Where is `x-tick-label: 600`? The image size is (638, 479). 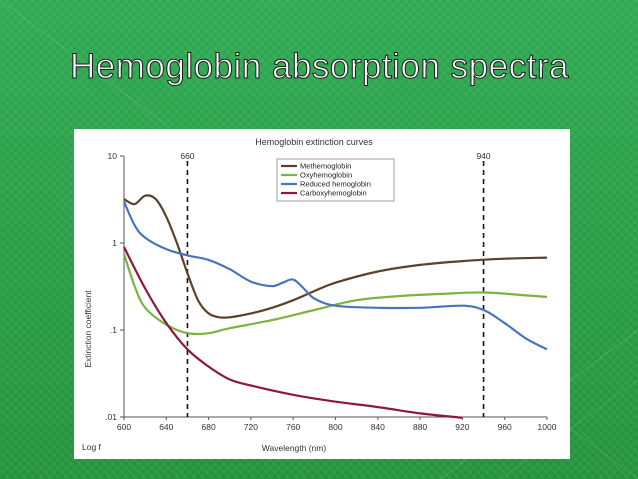
x-tick-label: 600 is located at coordinates (124, 427).